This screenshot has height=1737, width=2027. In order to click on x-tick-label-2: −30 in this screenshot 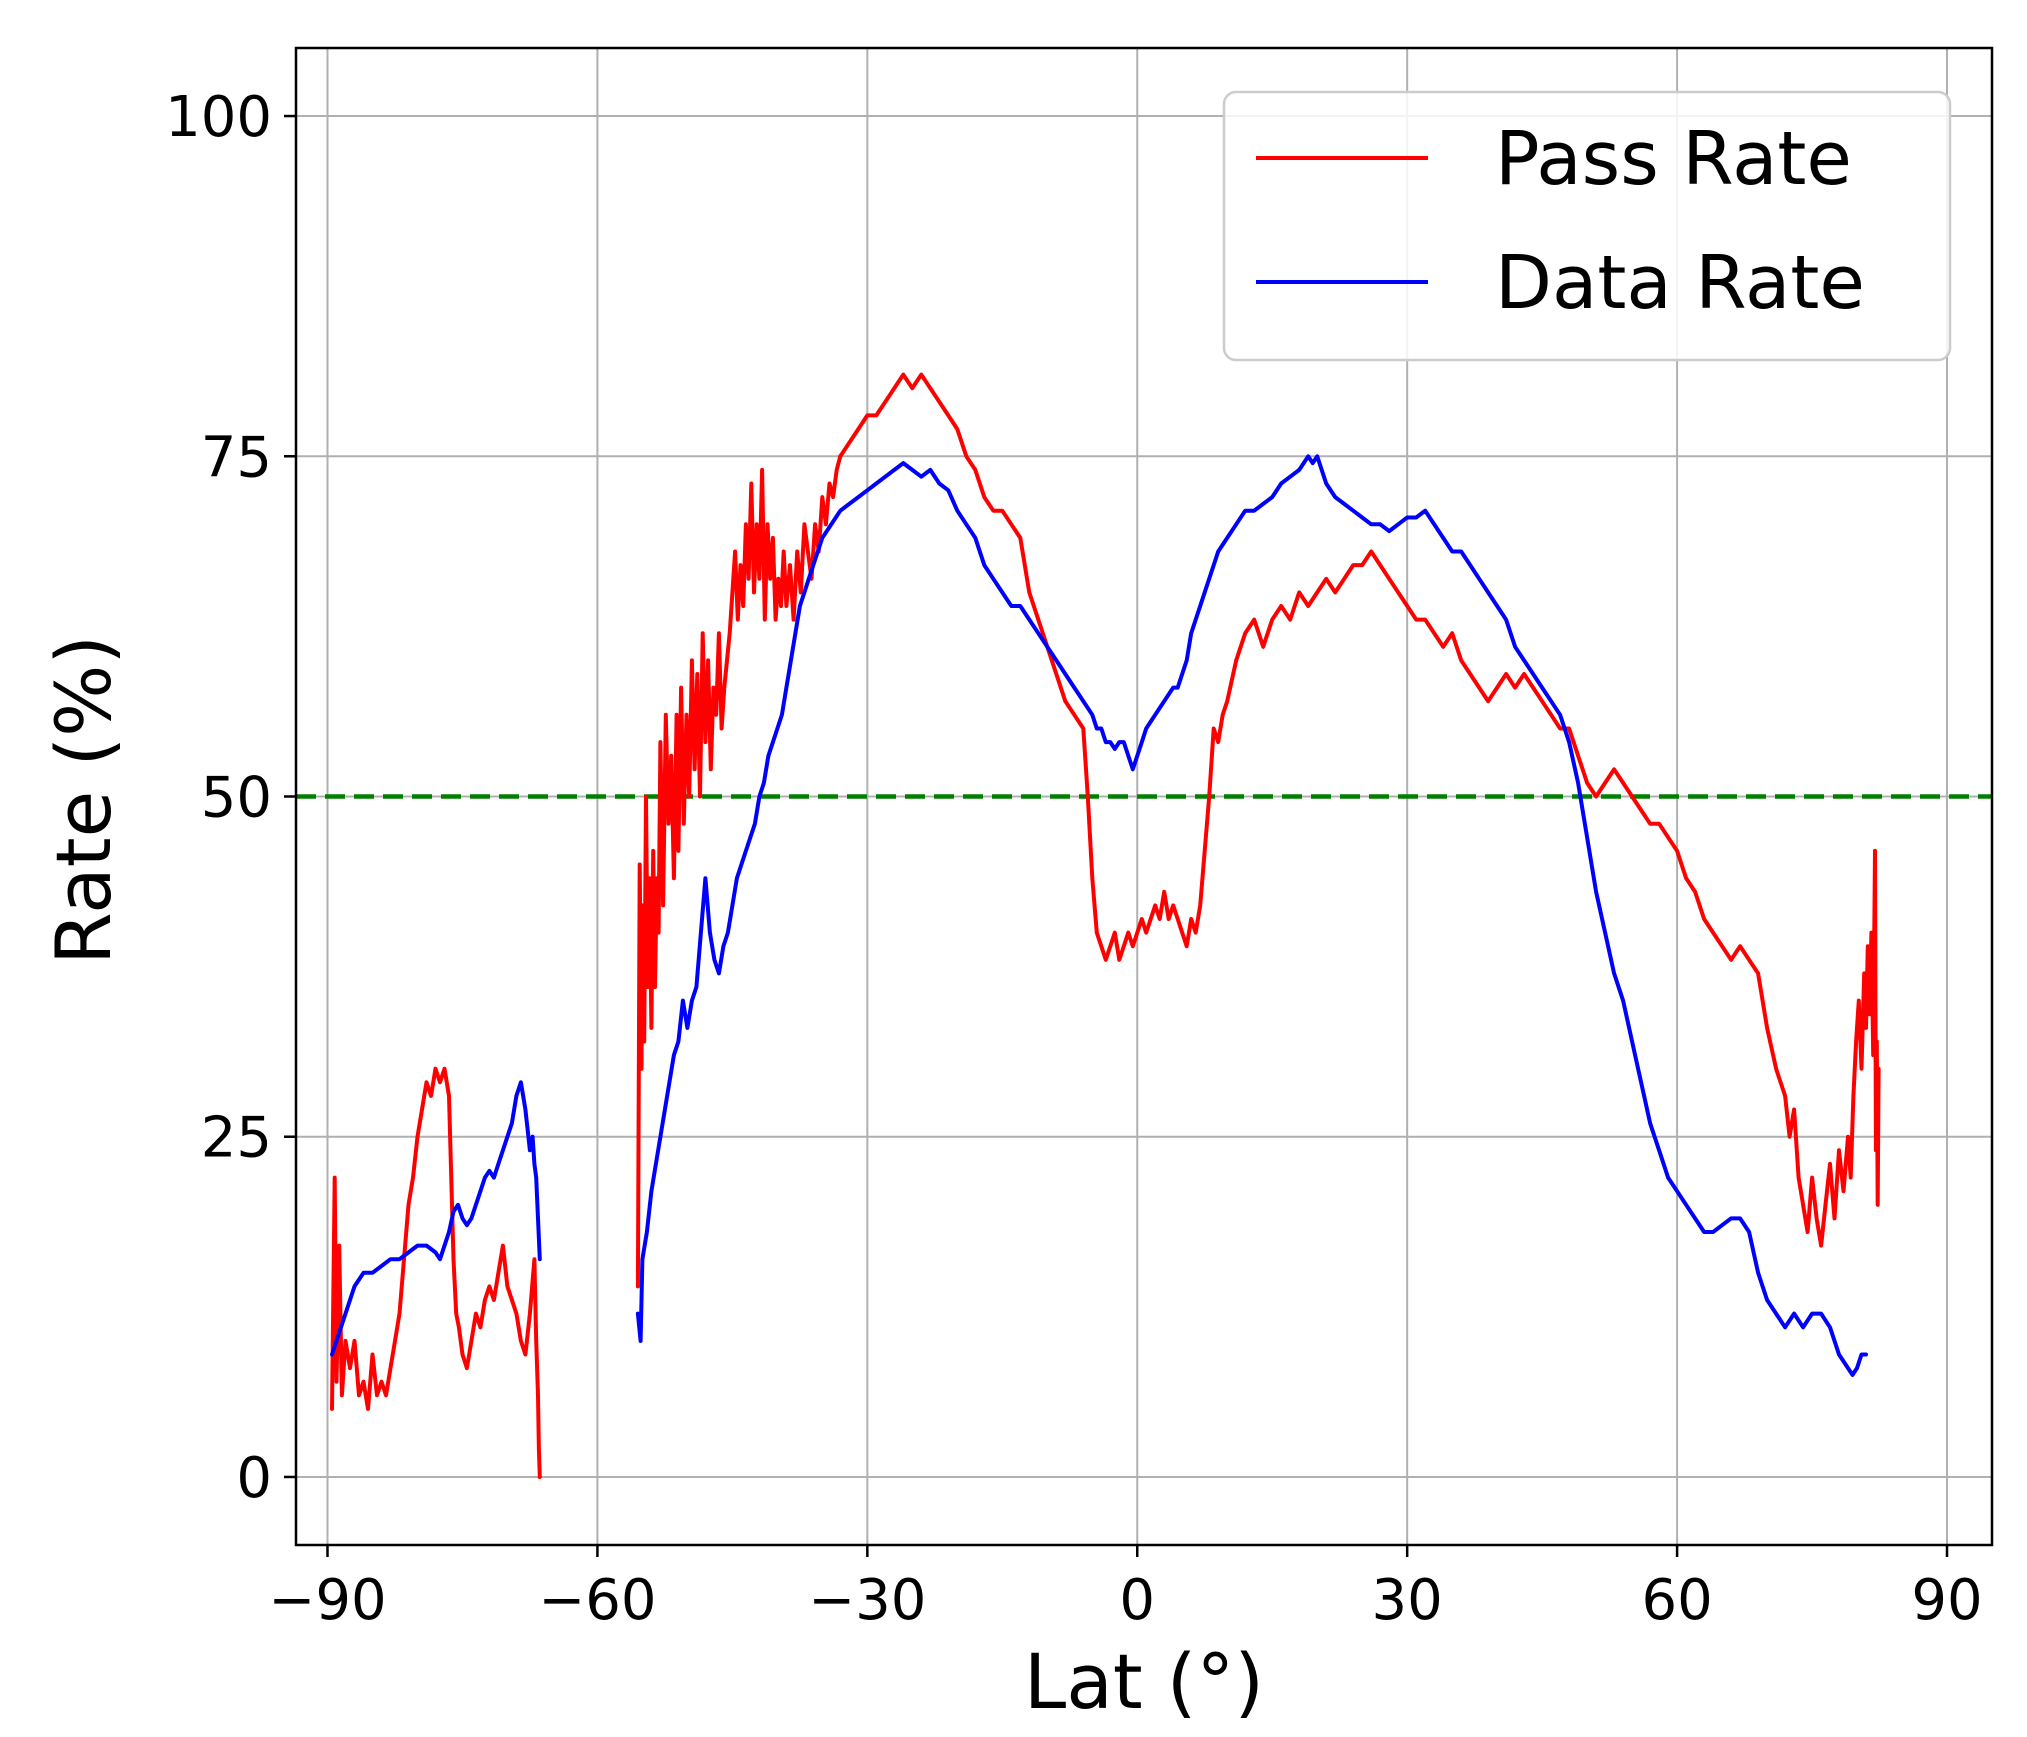, I will do `click(867, 1600)`.